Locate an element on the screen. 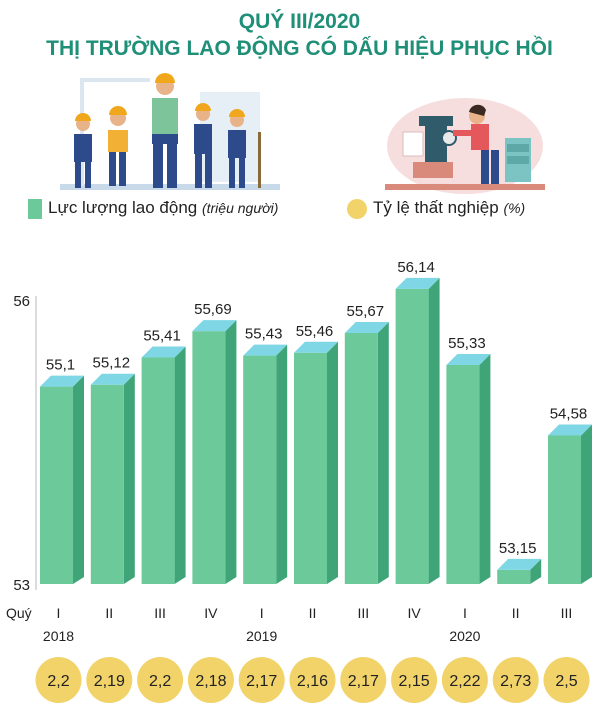 The width and height of the screenshot is (599, 704). legend-labor: Lực lượng lao động (triệu người) is located at coordinates (153, 208).